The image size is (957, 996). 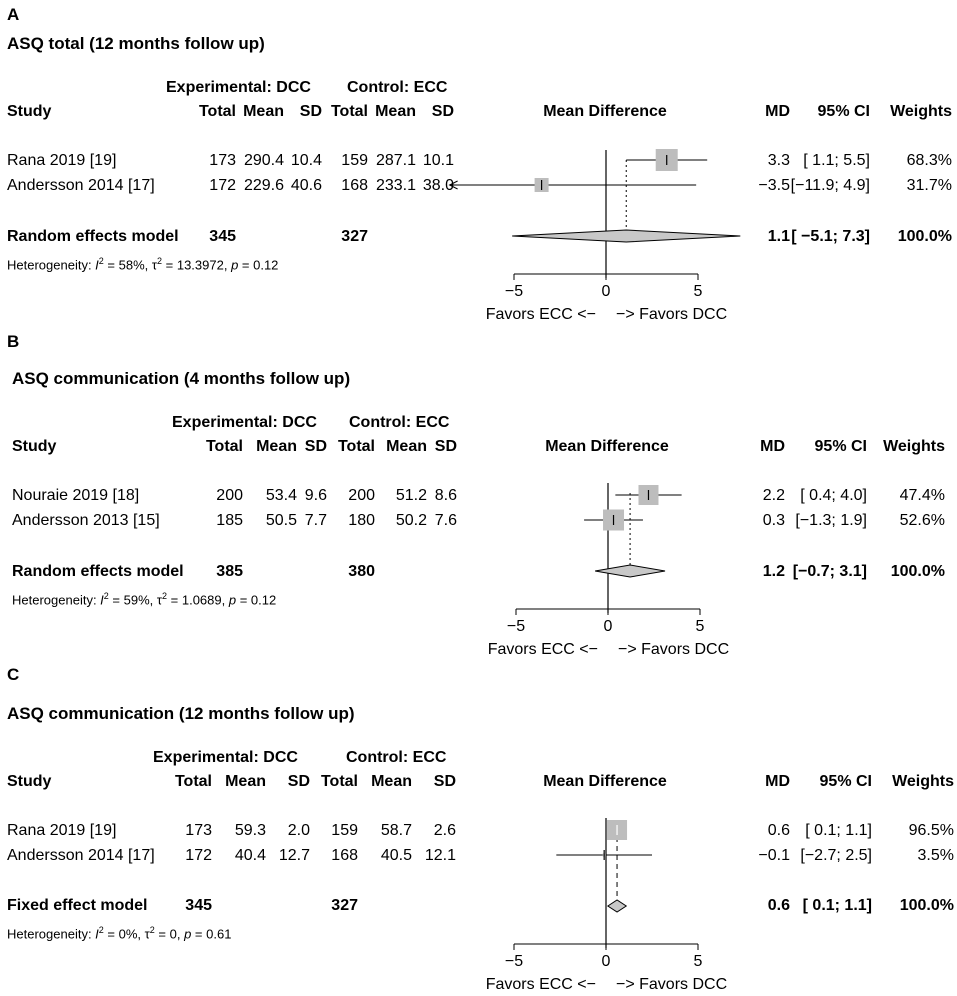 What do you see at coordinates (774, 185) in the screenshot?
I see `md-value: −3.5` at bounding box center [774, 185].